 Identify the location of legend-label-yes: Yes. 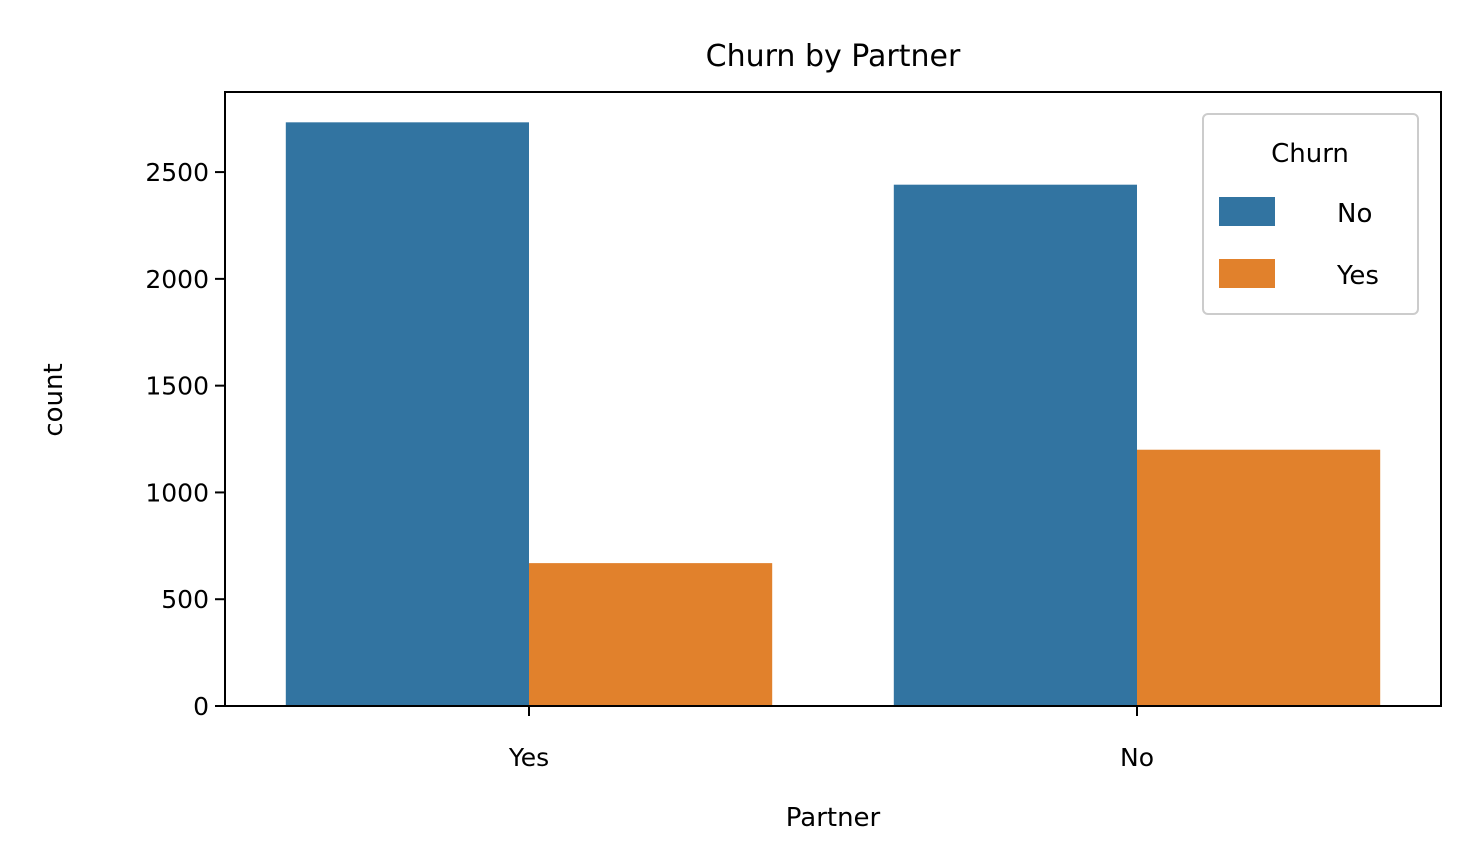
(1357, 276).